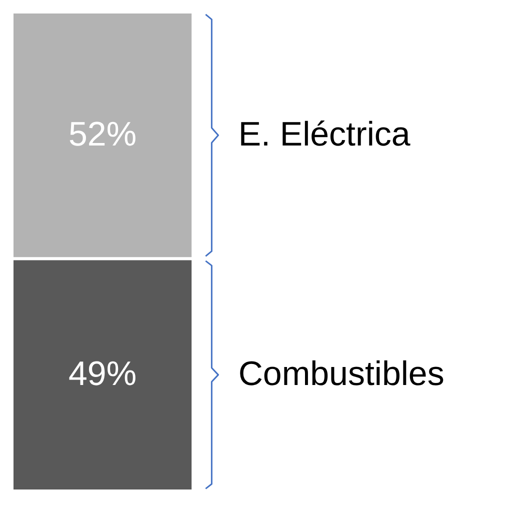 The image size is (523, 521). What do you see at coordinates (102, 134) in the screenshot?
I see `data-label: 52%` at bounding box center [102, 134].